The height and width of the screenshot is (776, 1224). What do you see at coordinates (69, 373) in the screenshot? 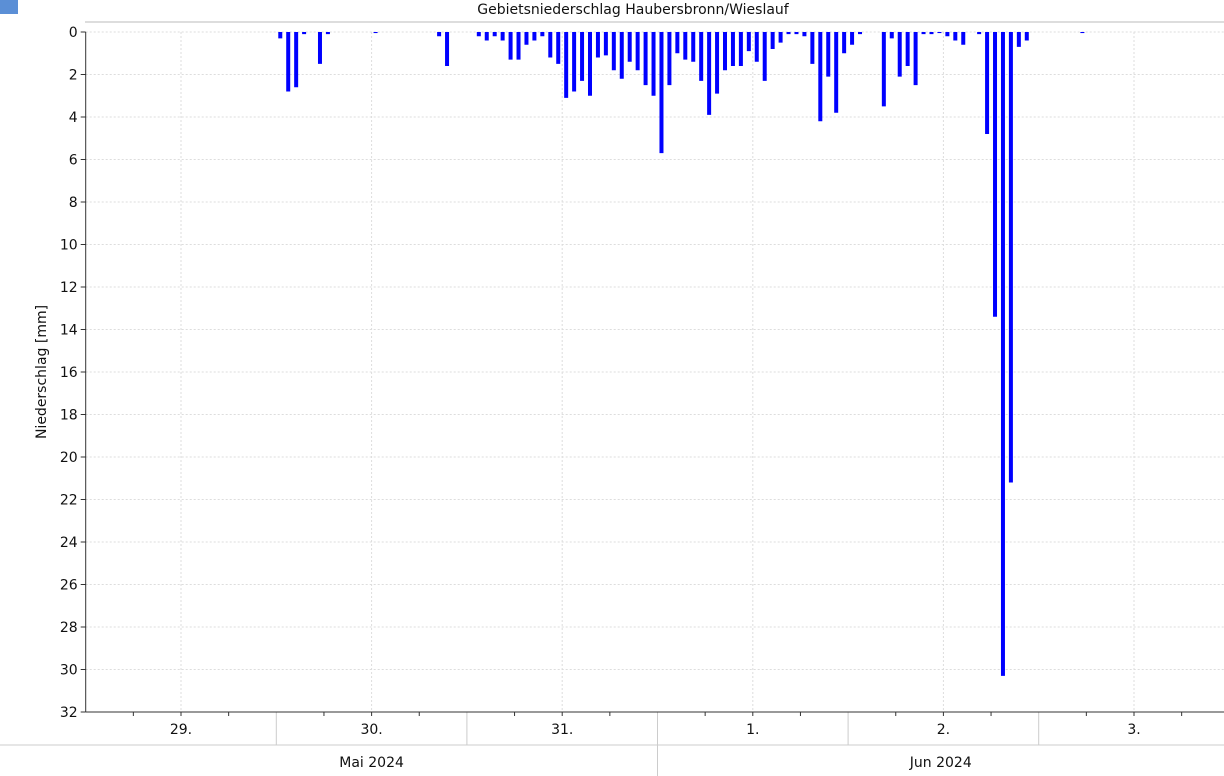
I see `y-tick-label: 16` at bounding box center [69, 373].